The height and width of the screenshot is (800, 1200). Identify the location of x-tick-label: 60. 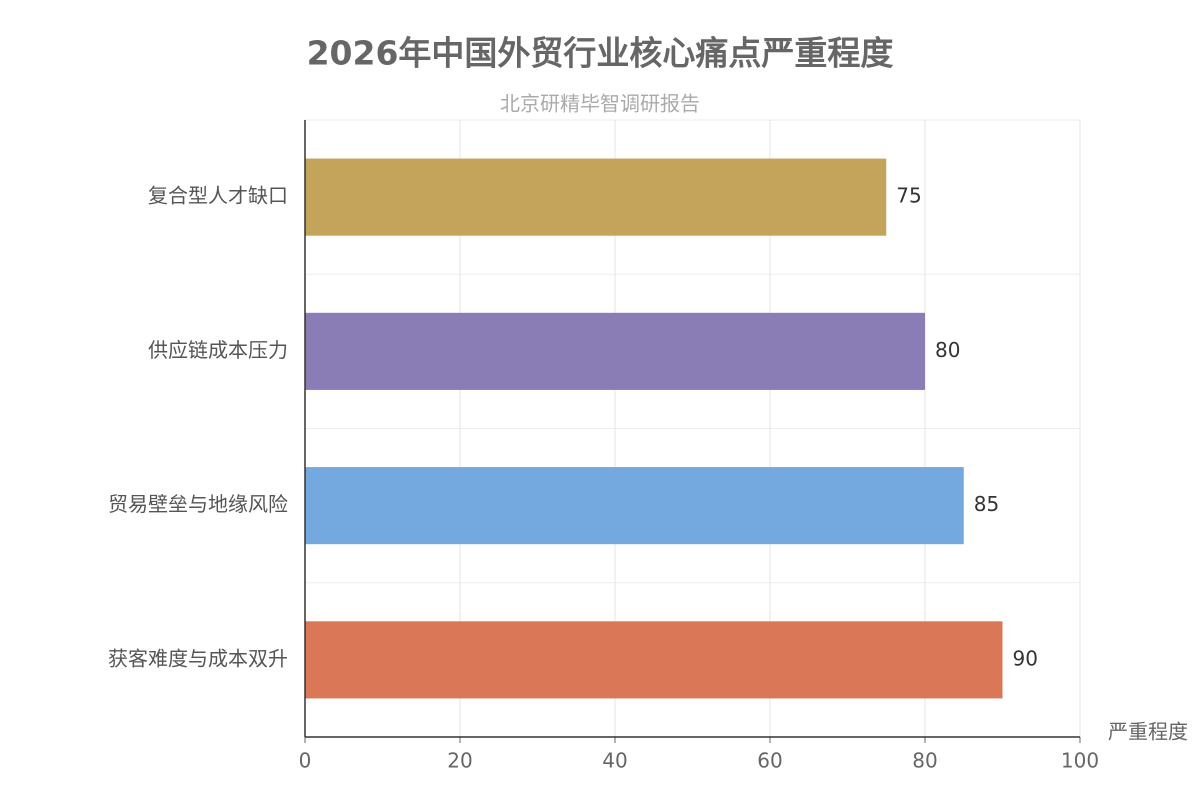
(769, 761).